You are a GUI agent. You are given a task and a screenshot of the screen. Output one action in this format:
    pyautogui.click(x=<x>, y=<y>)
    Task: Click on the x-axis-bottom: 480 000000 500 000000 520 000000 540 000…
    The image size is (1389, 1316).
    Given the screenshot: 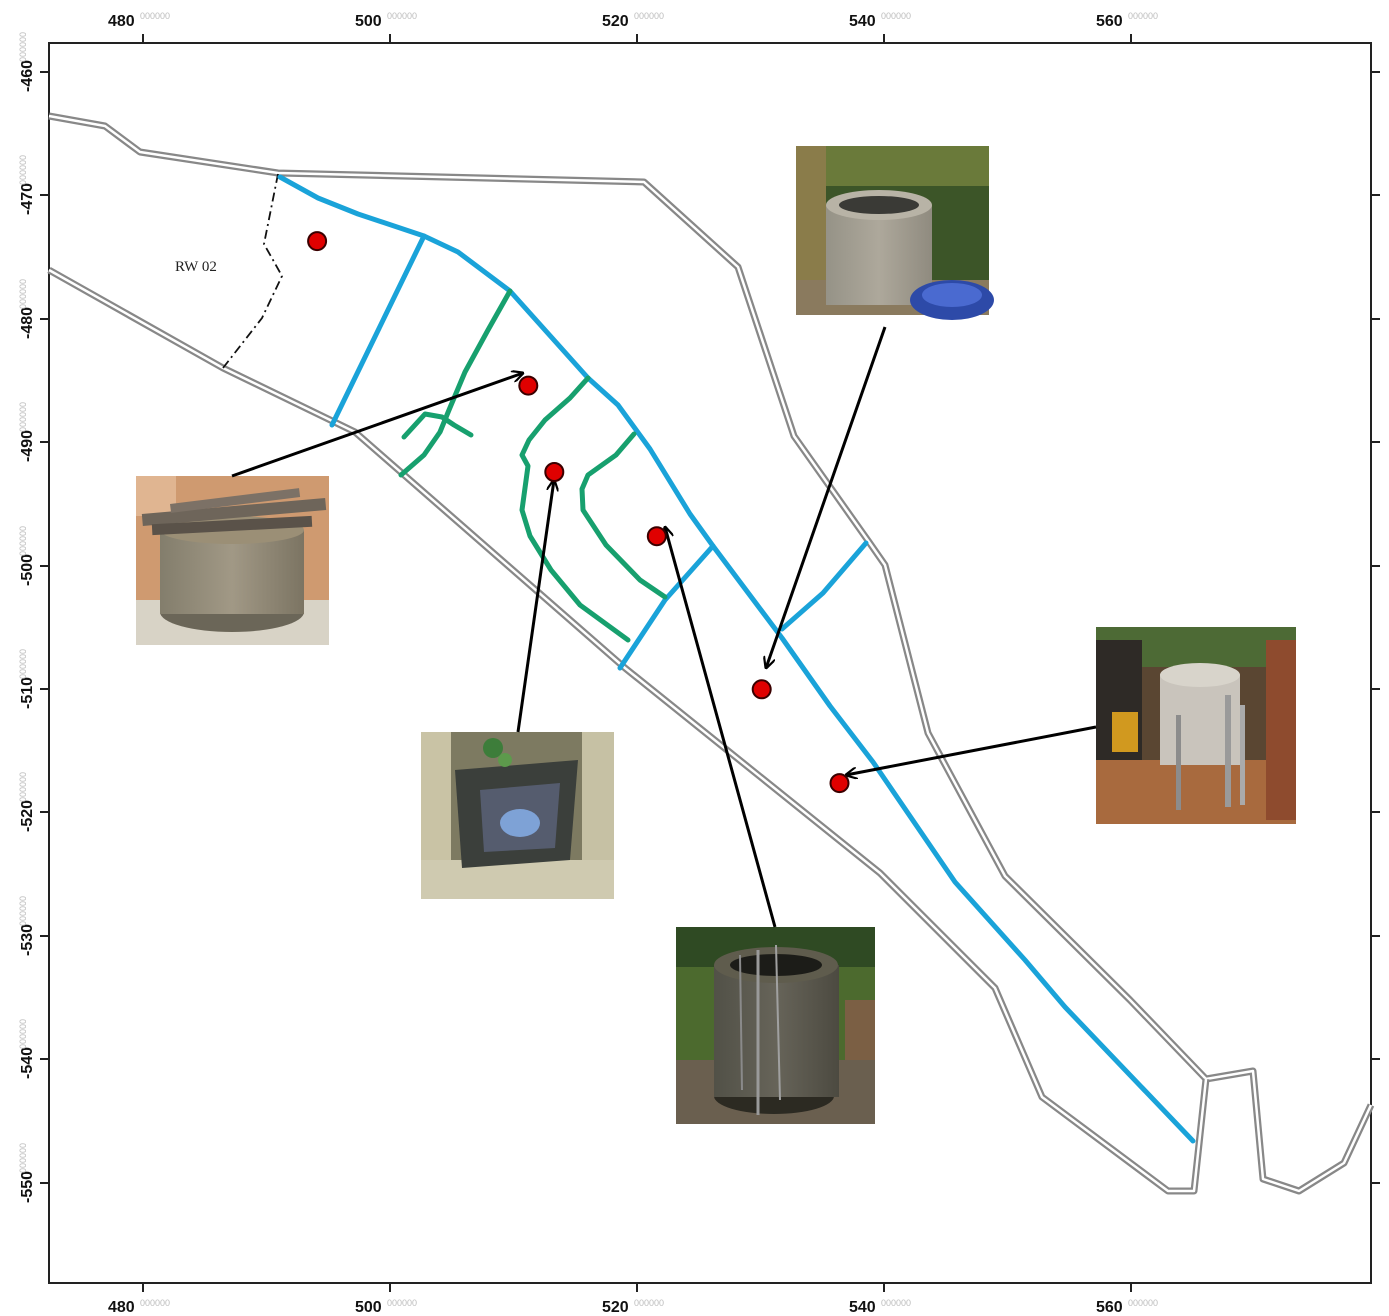 What is the action you would take?
    pyautogui.click(x=633, y=1299)
    